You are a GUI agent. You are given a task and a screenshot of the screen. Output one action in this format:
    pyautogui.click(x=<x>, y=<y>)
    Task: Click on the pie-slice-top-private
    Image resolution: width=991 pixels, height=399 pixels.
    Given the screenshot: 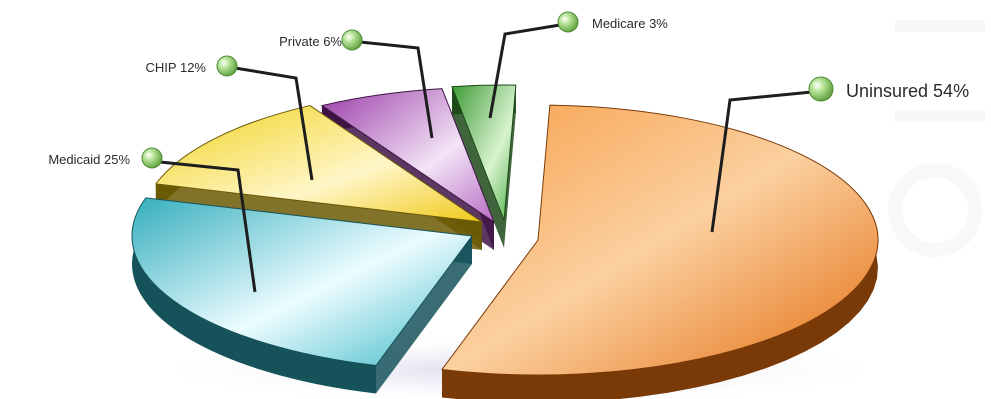 What is the action you would take?
    pyautogui.click(x=408, y=156)
    